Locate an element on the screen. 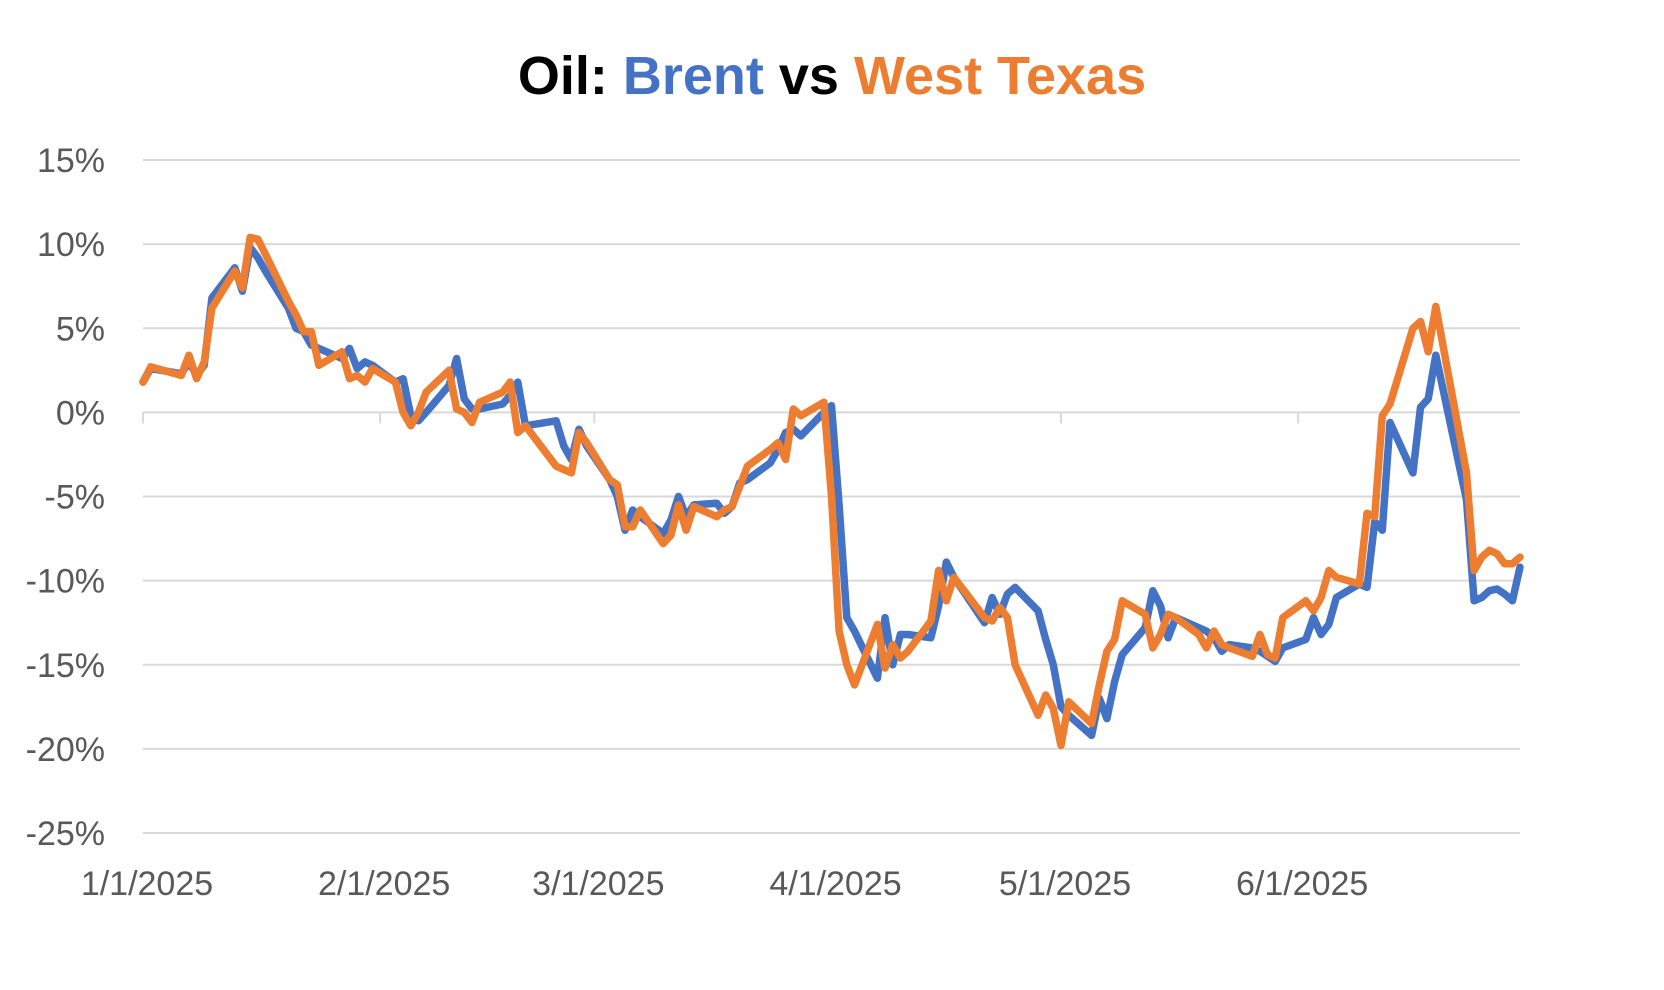 This screenshot has width=1664, height=990. y-tick-label: 15% is located at coordinates (71, 161).